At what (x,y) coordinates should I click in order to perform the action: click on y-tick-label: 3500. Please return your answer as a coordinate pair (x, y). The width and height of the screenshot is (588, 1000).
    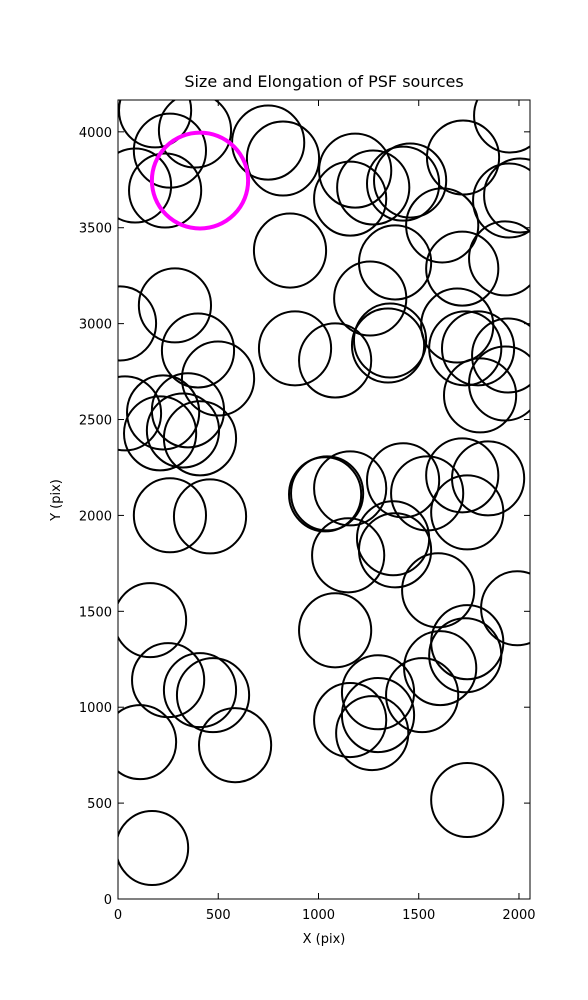
    Looking at the image, I should click on (95, 229).